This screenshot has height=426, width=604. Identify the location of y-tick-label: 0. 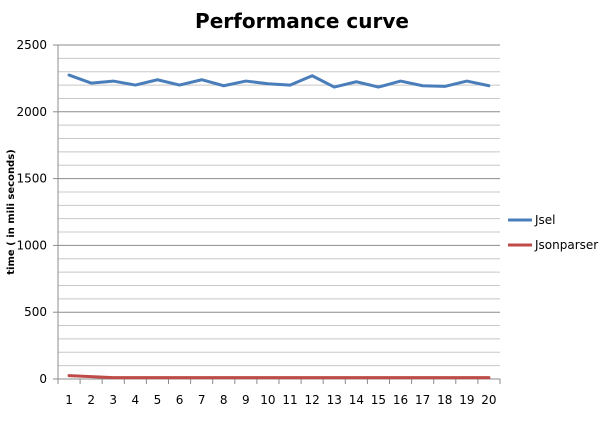
(43, 379).